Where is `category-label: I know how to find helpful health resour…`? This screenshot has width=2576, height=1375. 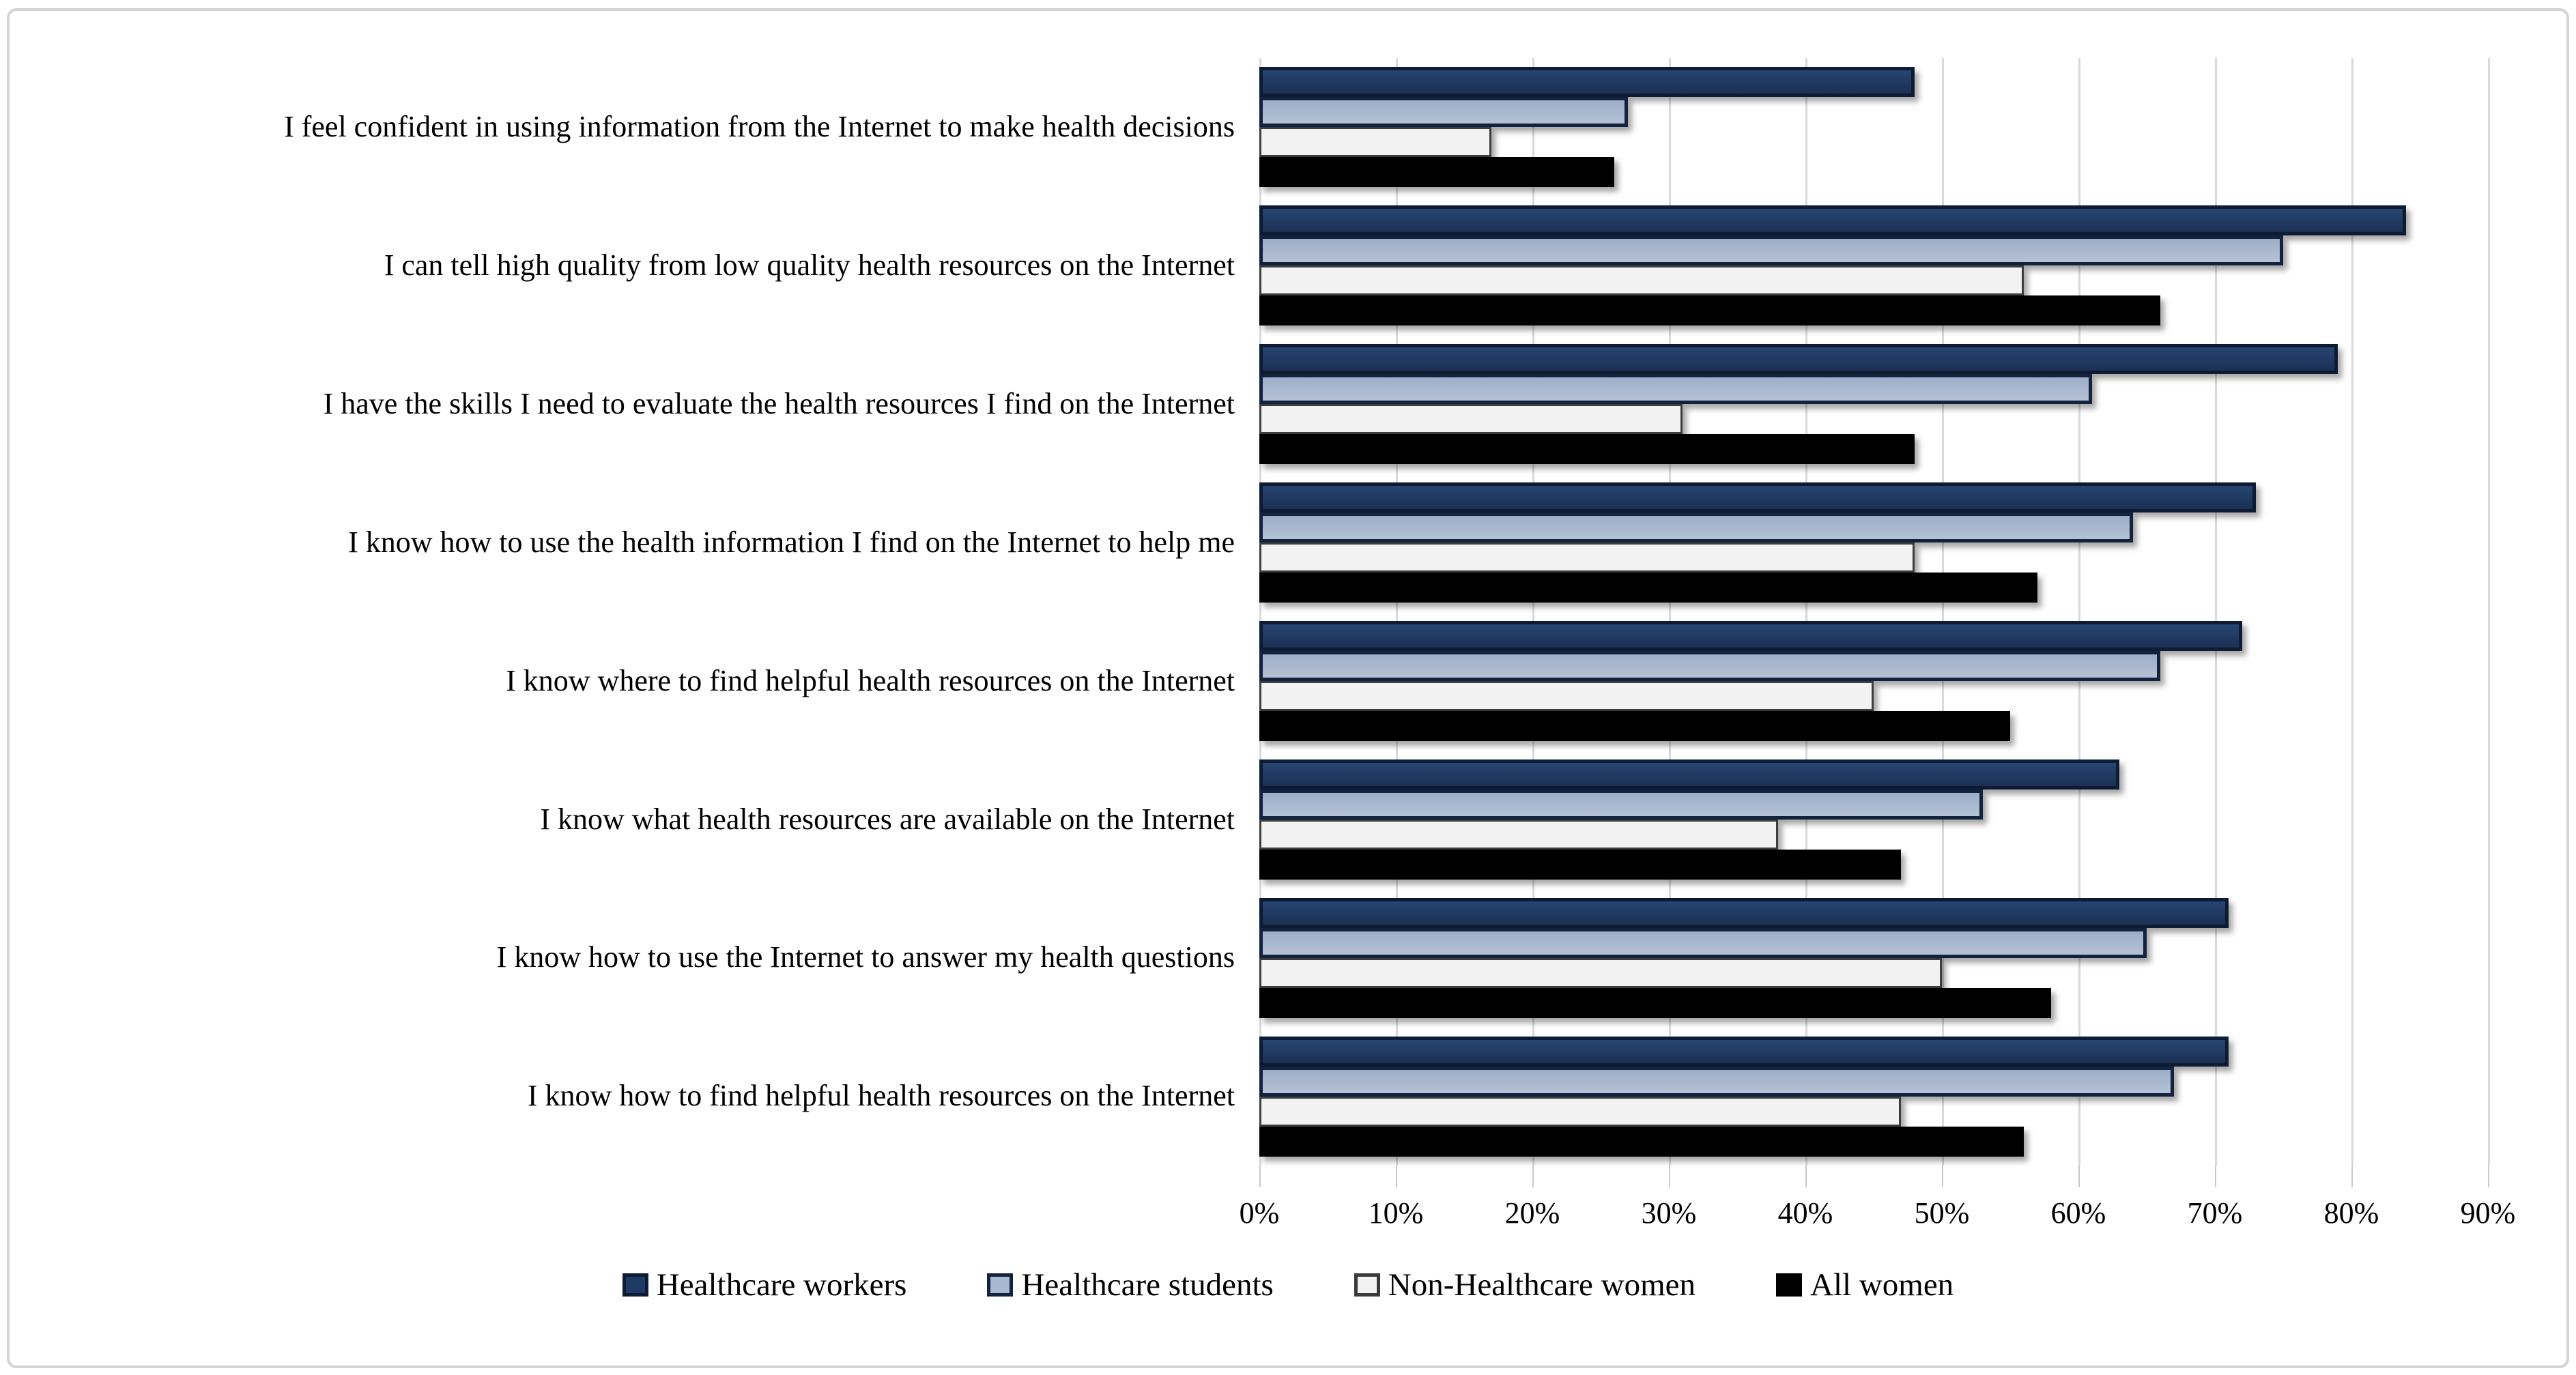
category-label: I know how to find helpful health resour… is located at coordinates (881, 1096).